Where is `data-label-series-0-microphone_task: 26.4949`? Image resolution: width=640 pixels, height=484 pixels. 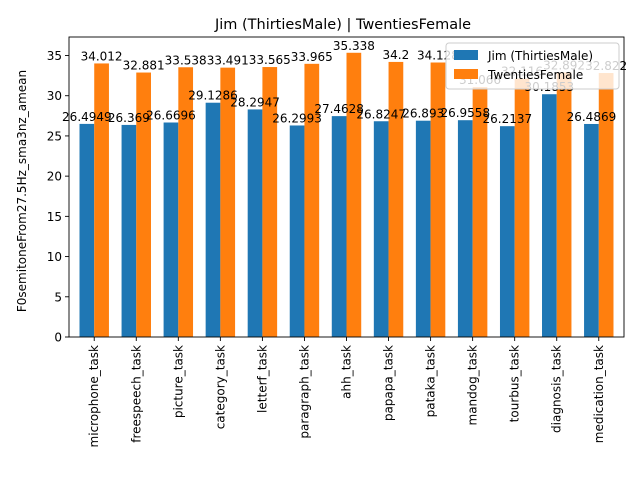
data-label-series-0-microphone_task: 26.4949 is located at coordinates (87, 117).